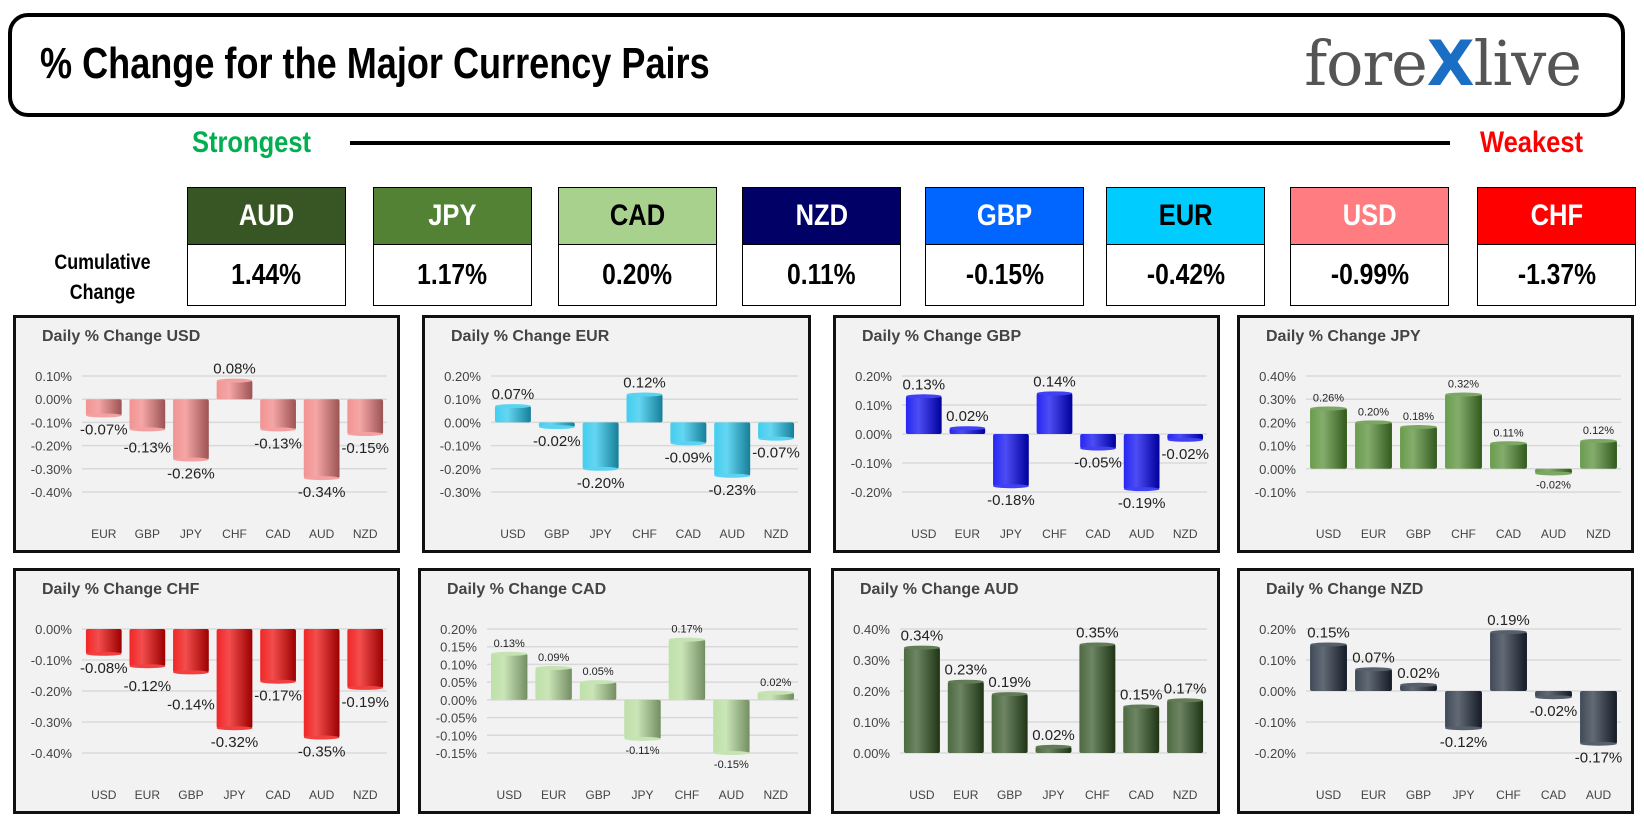 This screenshot has height=831, width=1644. Describe the element at coordinates (266, 275) in the screenshot. I see `cumulative-value: 1.44%` at that location.